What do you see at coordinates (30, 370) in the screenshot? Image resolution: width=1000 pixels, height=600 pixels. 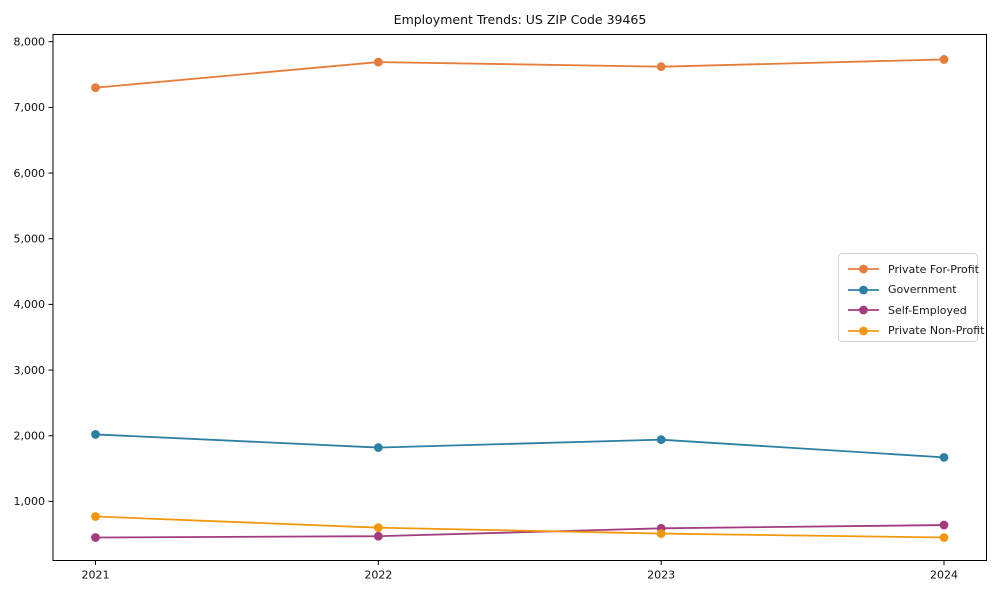 I see `y-tick-label: 3,000` at bounding box center [30, 370].